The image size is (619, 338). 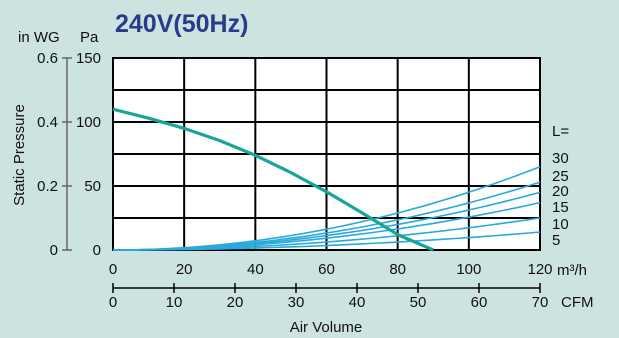 I want to click on pa-tick-label: 50, so click(x=92, y=186).